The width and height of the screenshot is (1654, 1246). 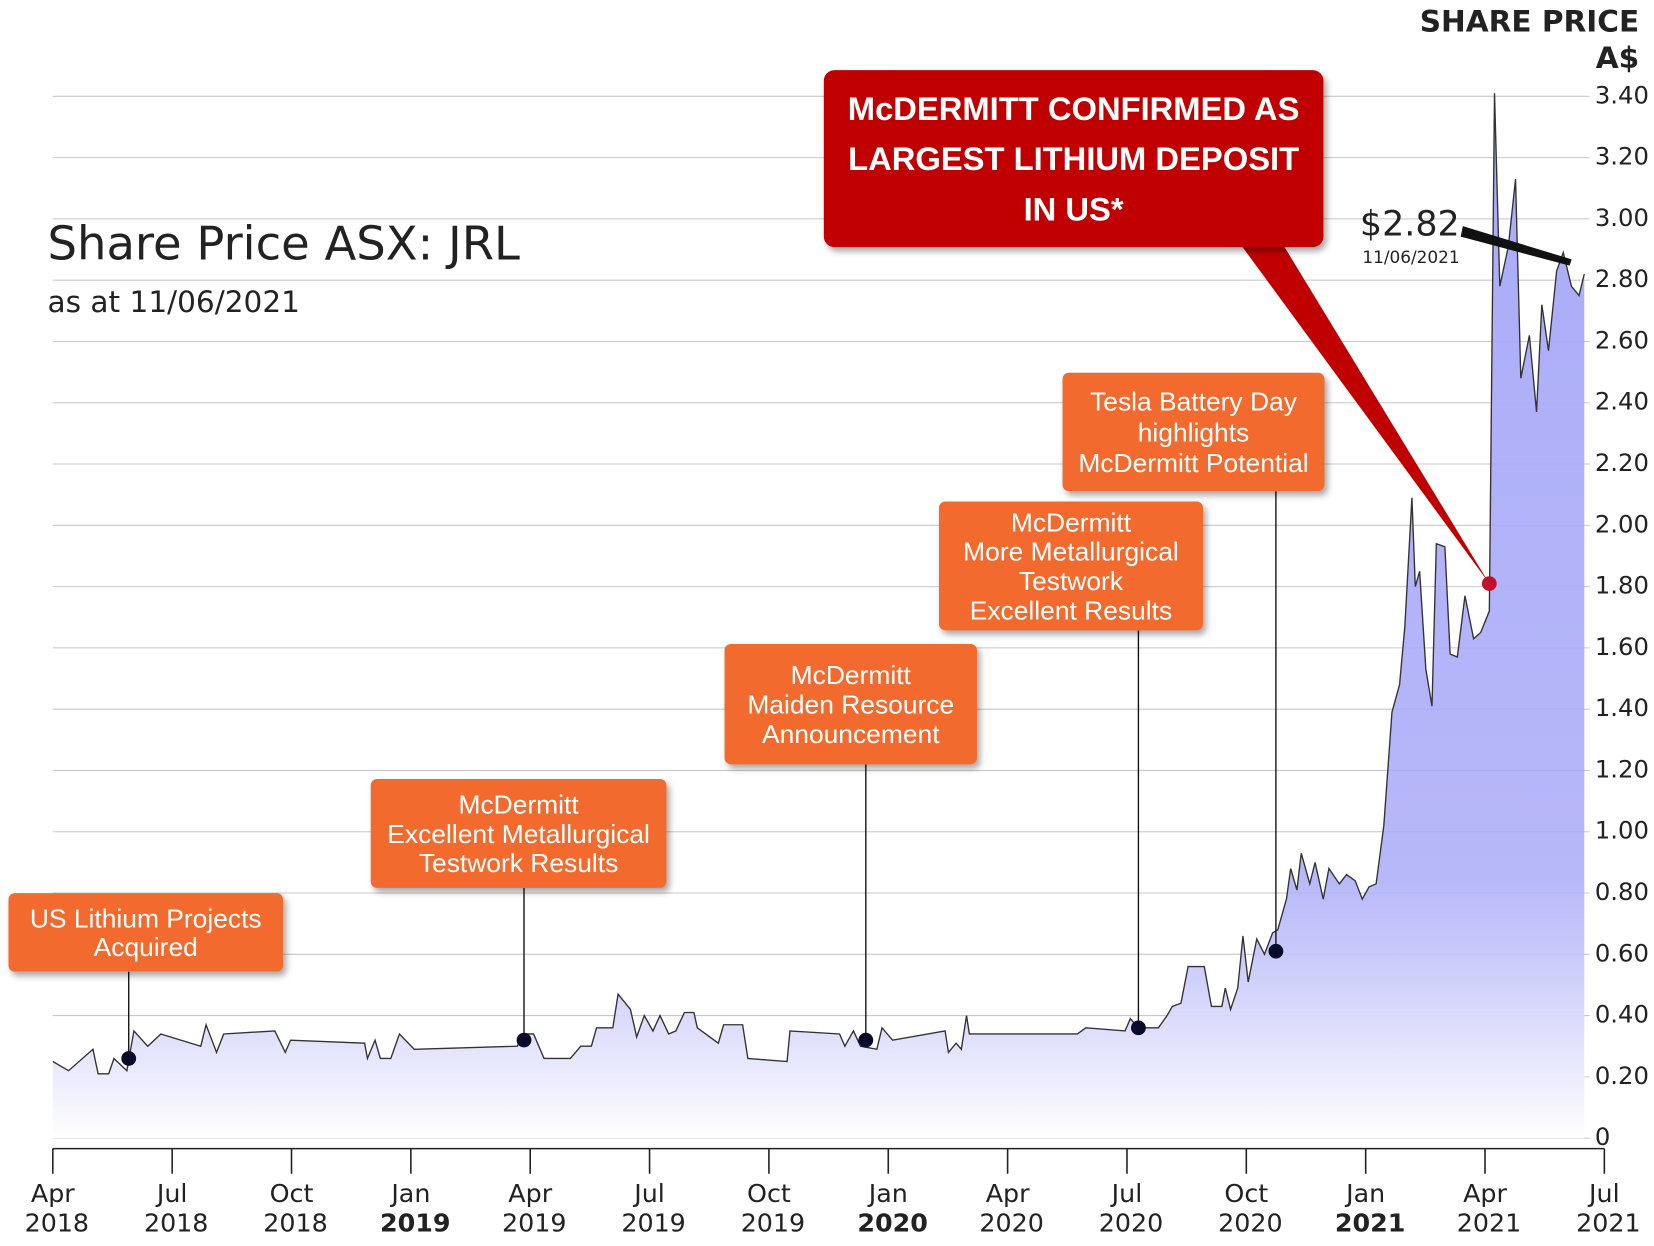 What do you see at coordinates (1622, 463) in the screenshot?
I see `y-tick-label: 2.20` at bounding box center [1622, 463].